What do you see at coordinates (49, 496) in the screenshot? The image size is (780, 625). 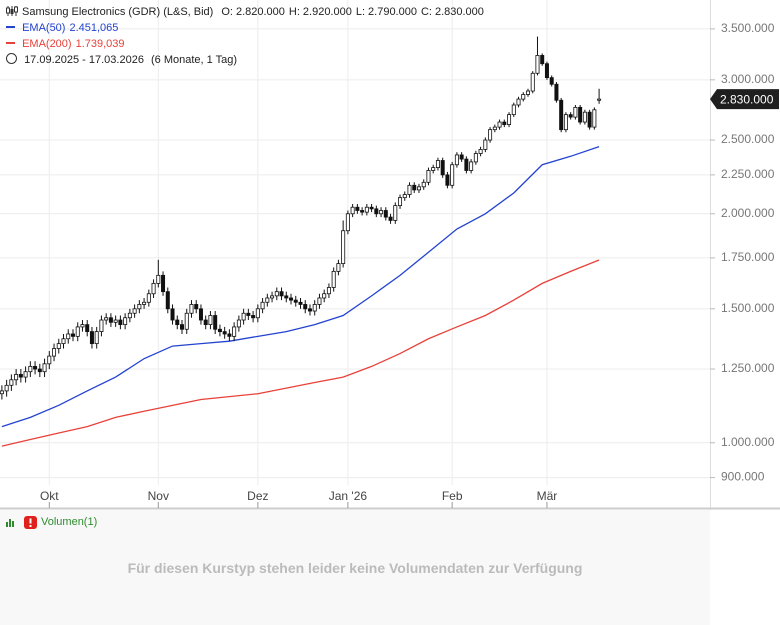 I see `x-tick-label: Okt` at bounding box center [49, 496].